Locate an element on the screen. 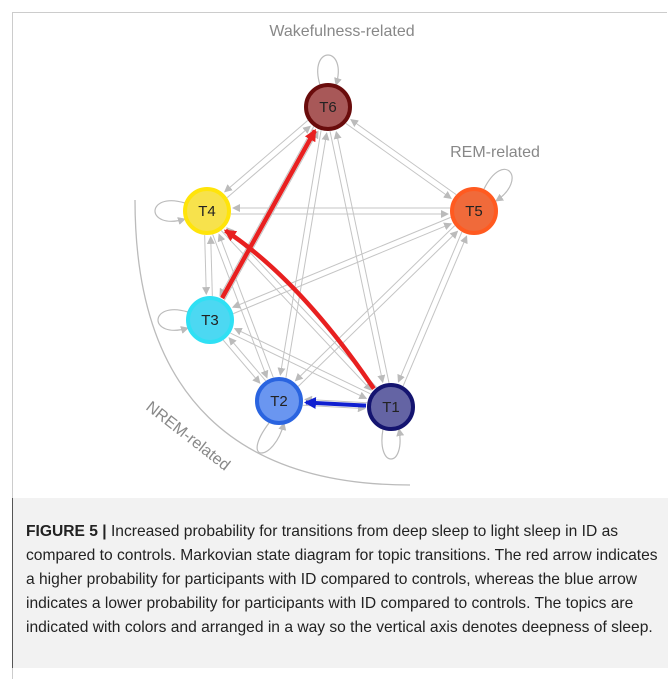  group-label: Wakefulness-related is located at coordinates (341, 31).